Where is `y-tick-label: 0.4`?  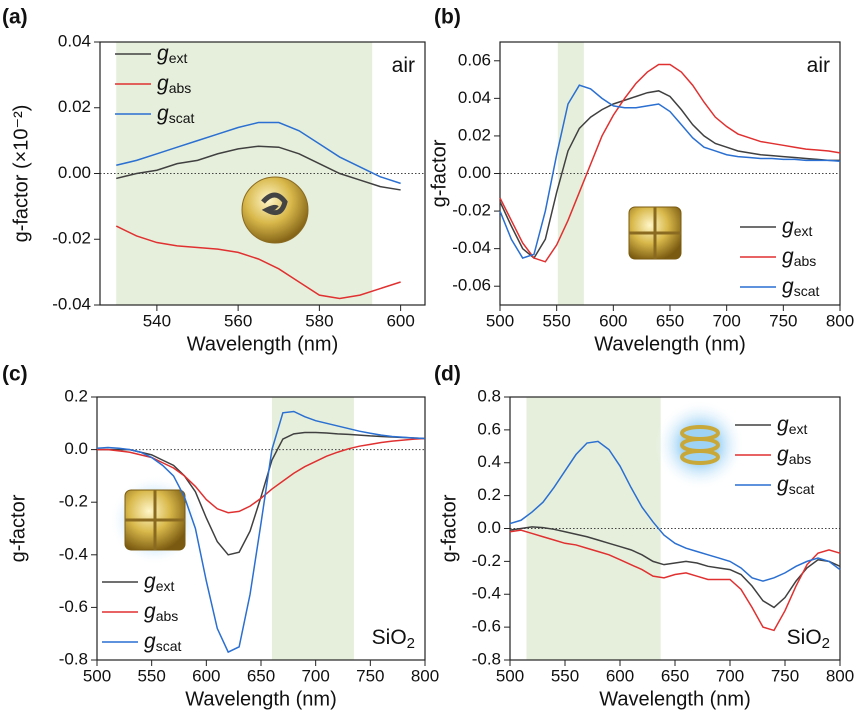 y-tick-label: 0.4 is located at coordinates (489, 461).